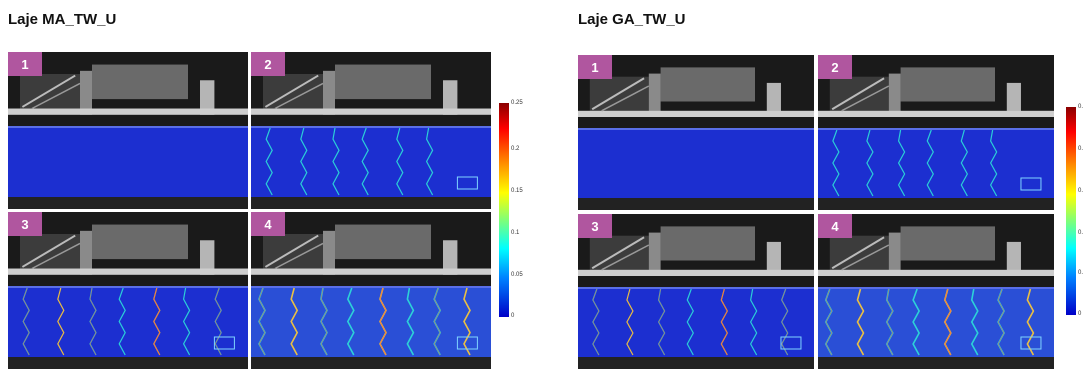 The width and height of the screenshot is (1091, 371). What do you see at coordinates (1081, 149) in the screenshot?
I see `colorbar-right-tick-1: 0.` at bounding box center [1081, 149].